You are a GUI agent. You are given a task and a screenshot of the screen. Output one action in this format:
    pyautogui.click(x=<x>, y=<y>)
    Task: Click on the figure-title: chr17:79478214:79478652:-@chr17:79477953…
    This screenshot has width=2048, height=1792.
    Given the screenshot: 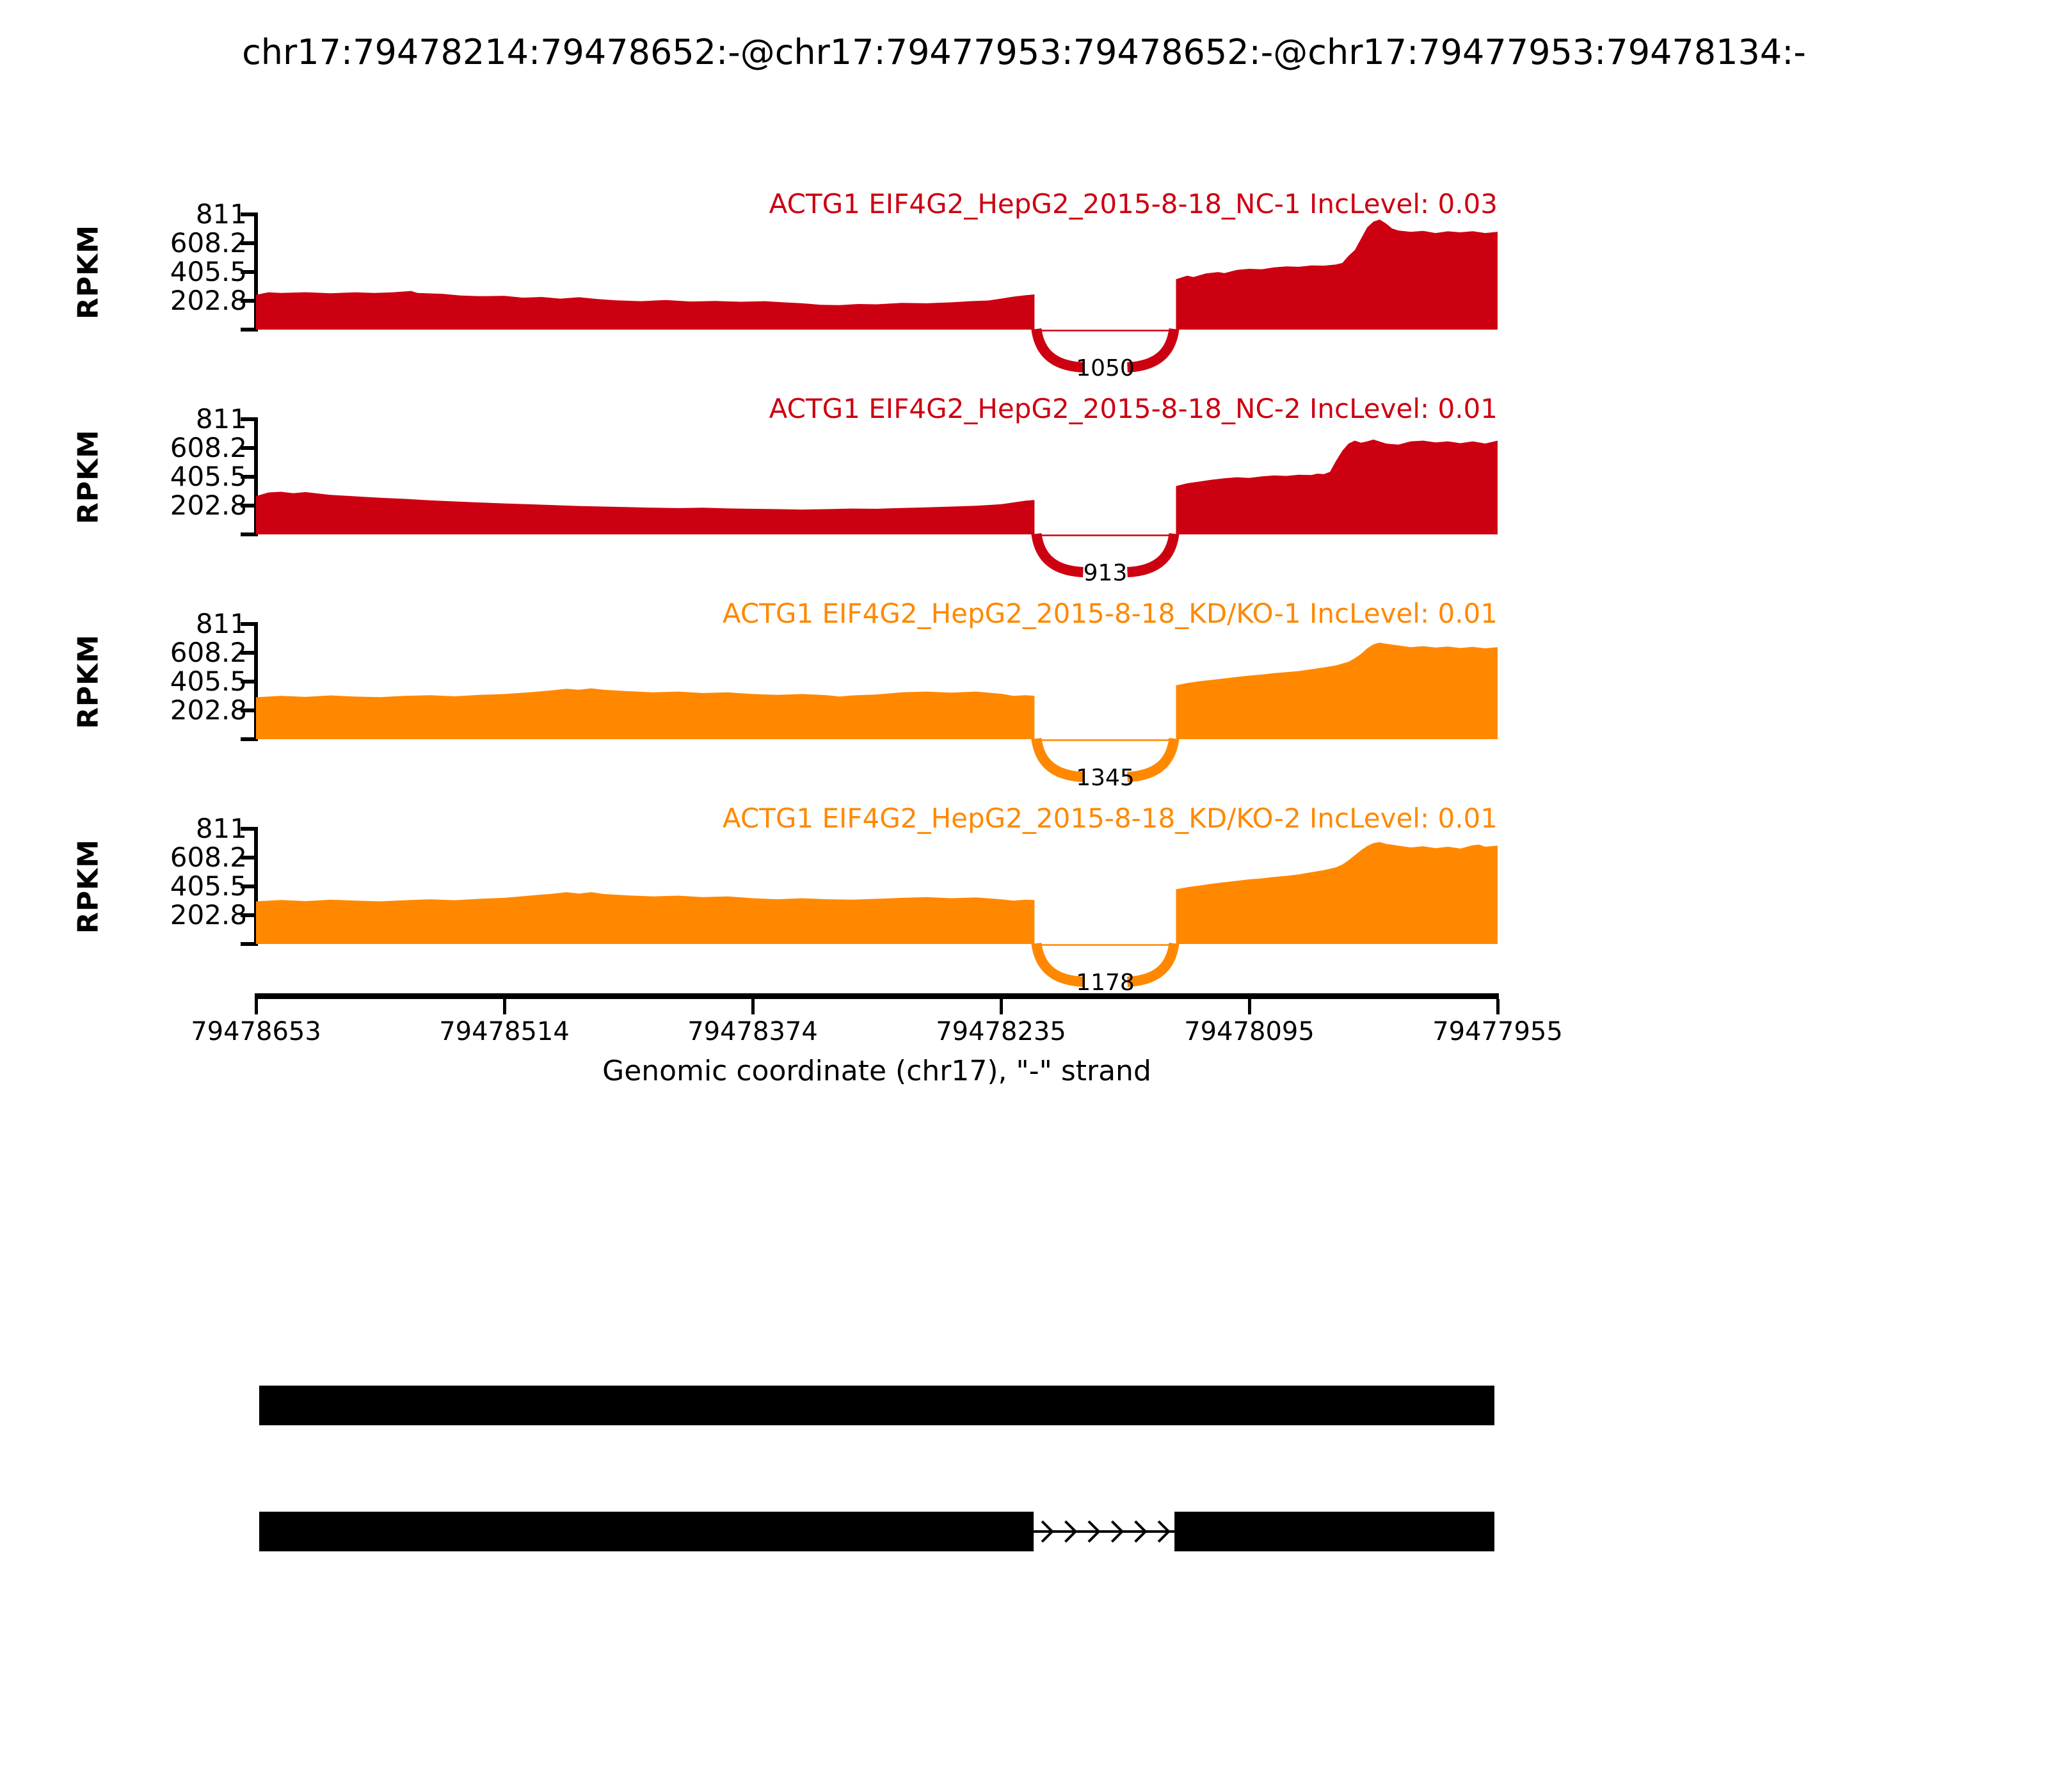 What is the action you would take?
    pyautogui.click(x=1024, y=52)
    